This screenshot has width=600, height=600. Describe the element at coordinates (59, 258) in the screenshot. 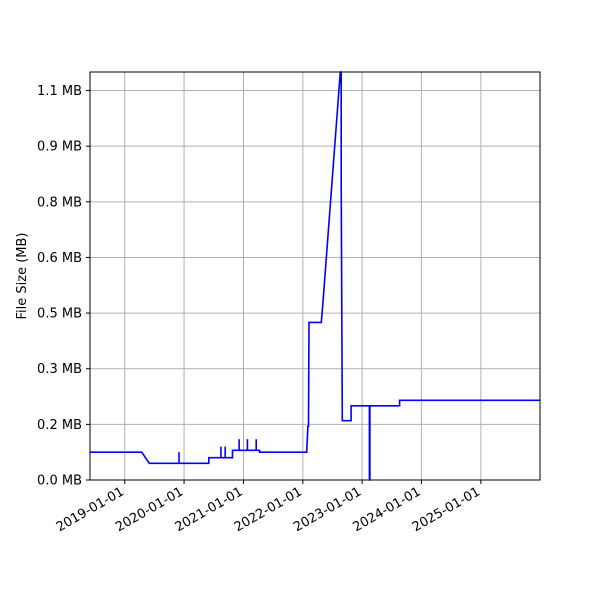

I see `y-tick-label: 0.6 MB` at that location.